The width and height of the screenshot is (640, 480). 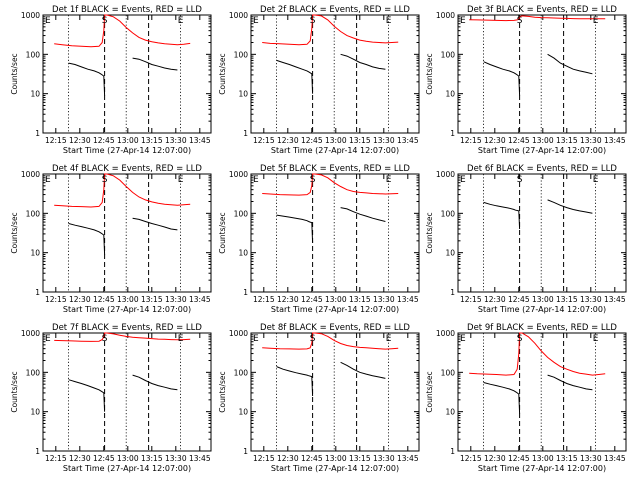 What do you see at coordinates (335, 169) in the screenshot?
I see `chart-title: Det 5f BLACK = Events, RED = LLD` at bounding box center [335, 169].